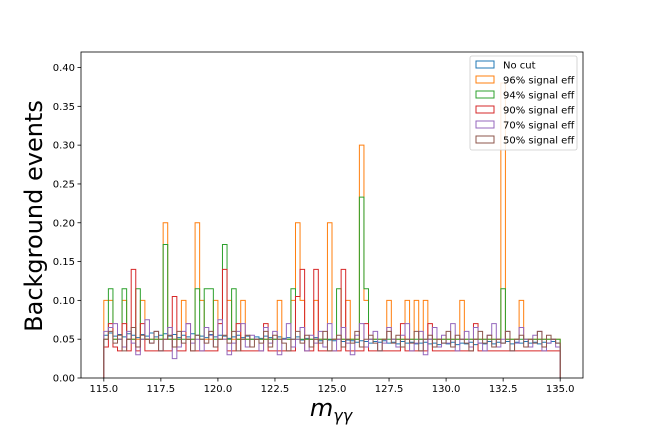 The height and width of the screenshot is (432, 648). What do you see at coordinates (161, 389) in the screenshot?
I see `x-tick-label: 117.5` at bounding box center [161, 389].